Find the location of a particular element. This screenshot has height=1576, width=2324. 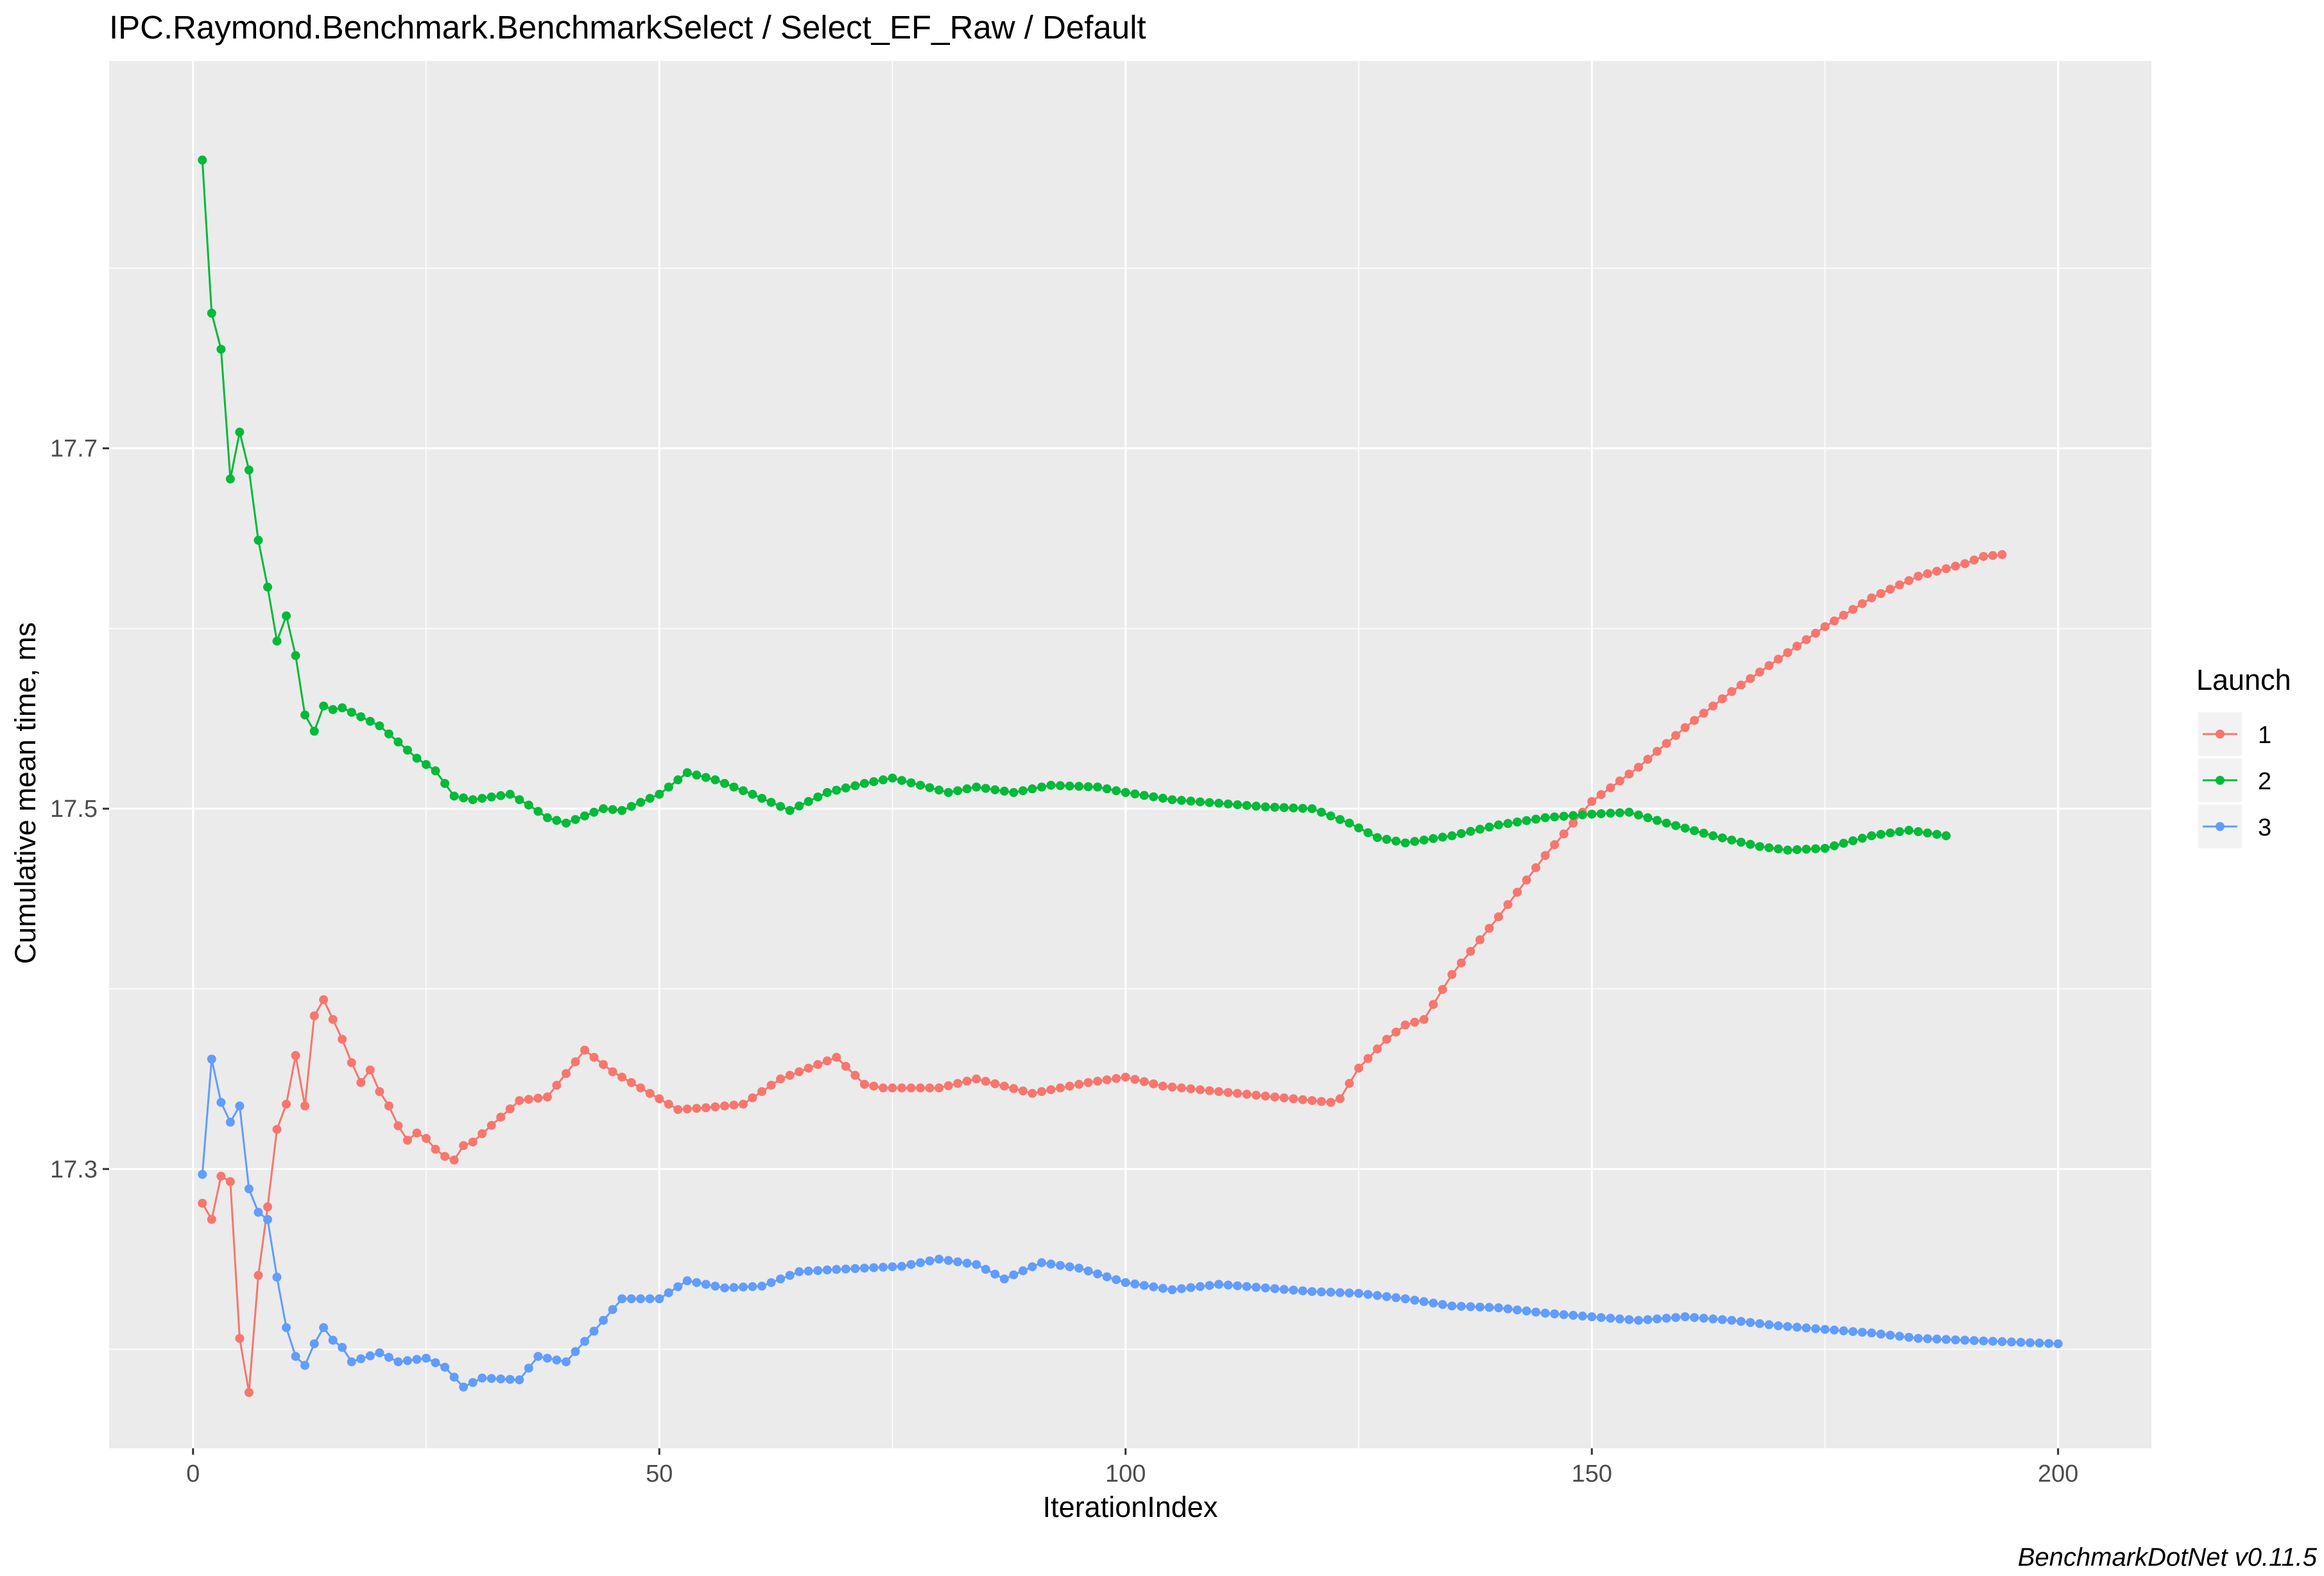

x-tick-label: 100 is located at coordinates (1125, 1473).